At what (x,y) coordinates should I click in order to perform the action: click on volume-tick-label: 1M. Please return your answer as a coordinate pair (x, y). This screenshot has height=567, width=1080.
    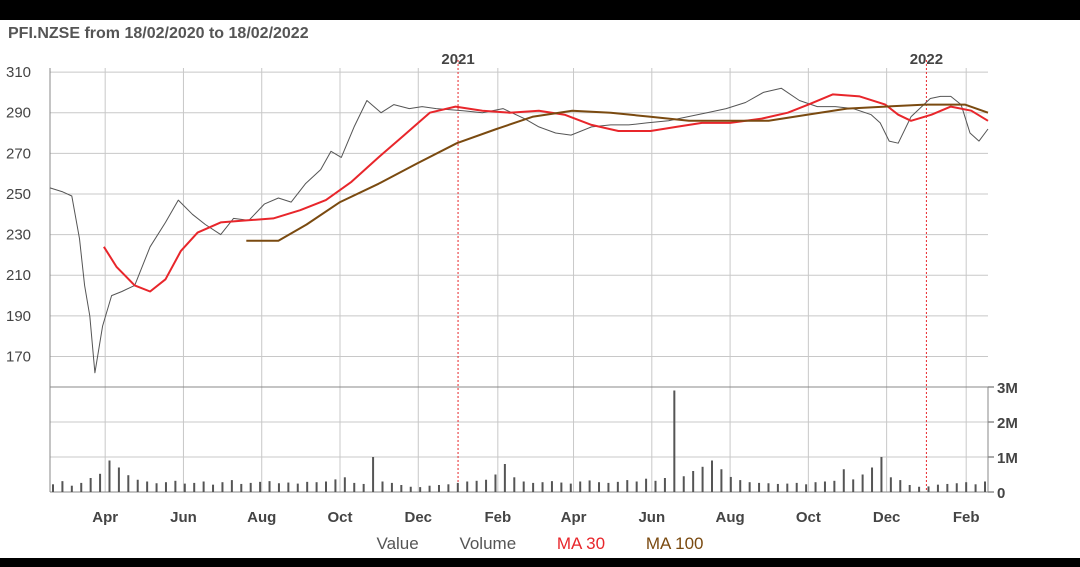
    Looking at the image, I should click on (1007, 458).